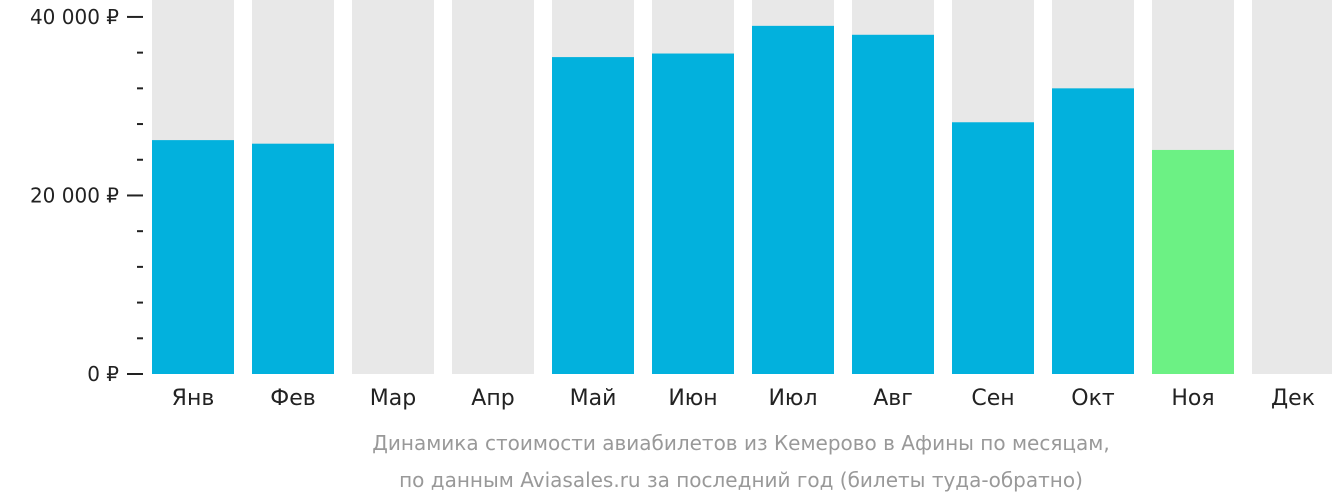 The height and width of the screenshot is (502, 1332). I want to click on x-tick-label: Янв, so click(193, 398).